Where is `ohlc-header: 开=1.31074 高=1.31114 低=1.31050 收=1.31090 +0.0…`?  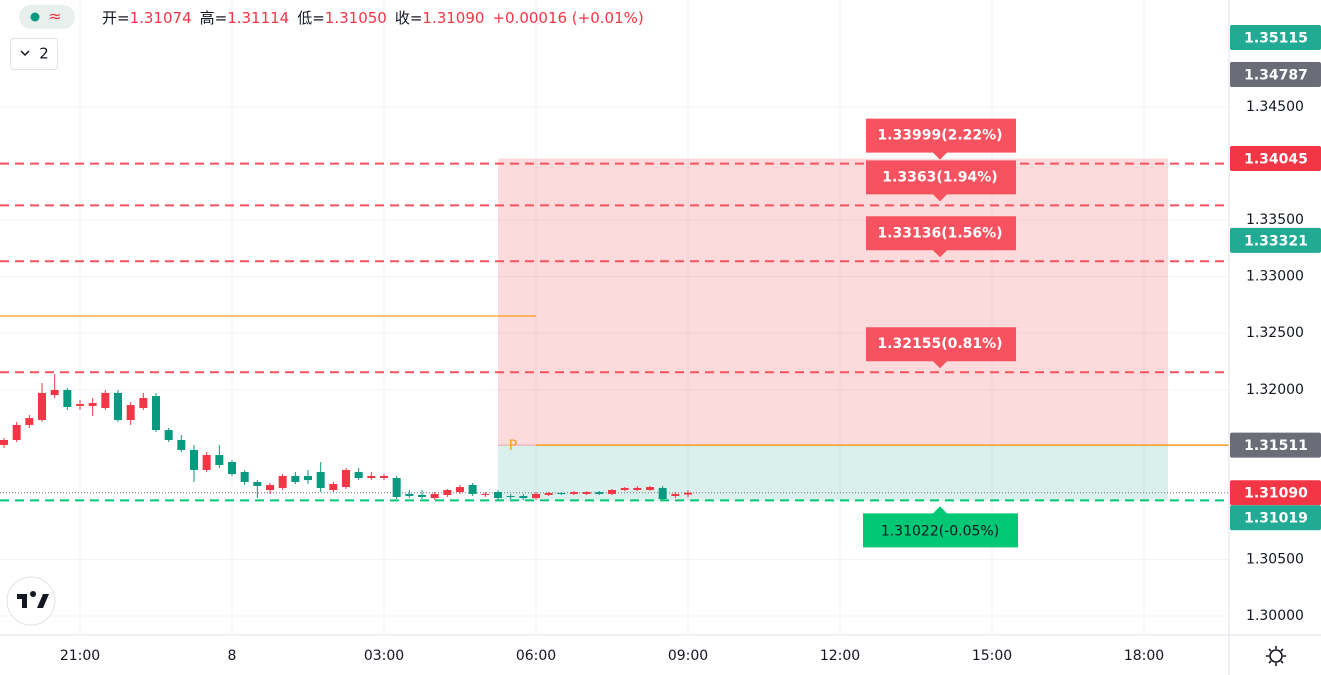 ohlc-header: 开=1.31074 高=1.31114 低=1.31050 收=1.31090 +0.0… is located at coordinates (377, 17).